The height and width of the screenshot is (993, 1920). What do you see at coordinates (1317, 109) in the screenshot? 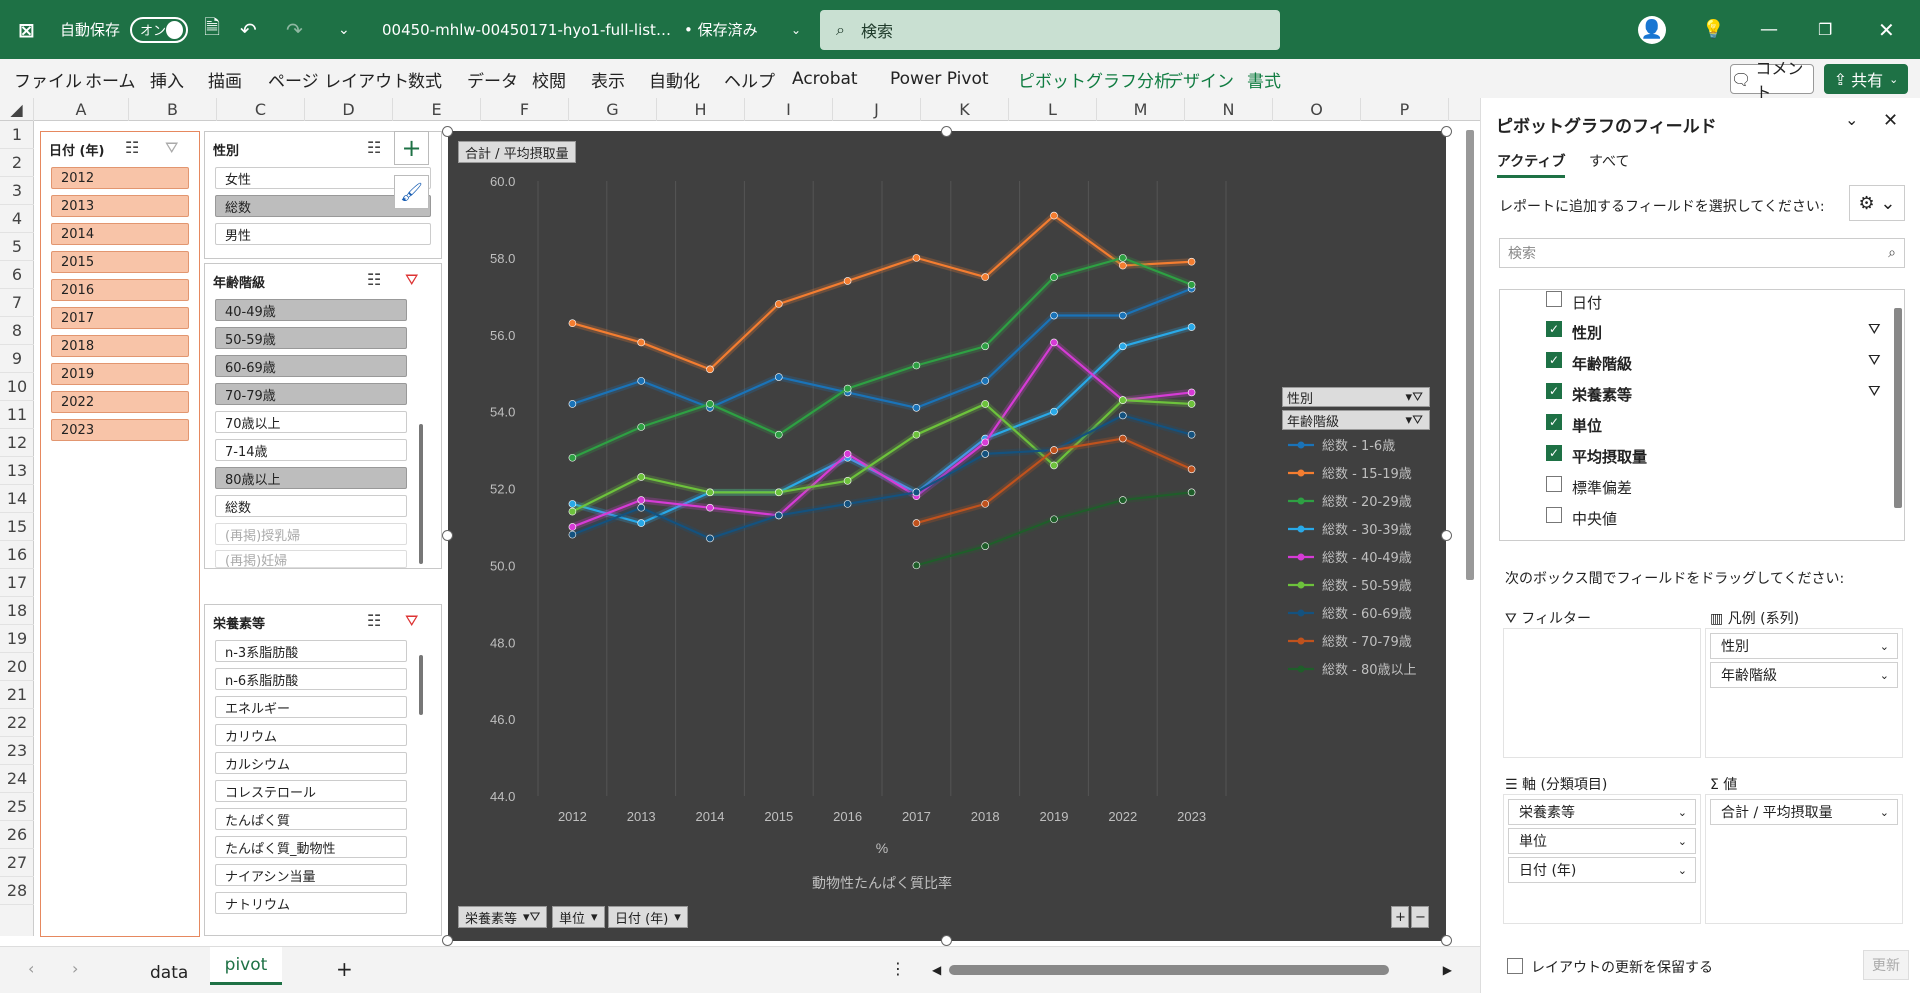
I see `column-header: O` at bounding box center [1317, 109].